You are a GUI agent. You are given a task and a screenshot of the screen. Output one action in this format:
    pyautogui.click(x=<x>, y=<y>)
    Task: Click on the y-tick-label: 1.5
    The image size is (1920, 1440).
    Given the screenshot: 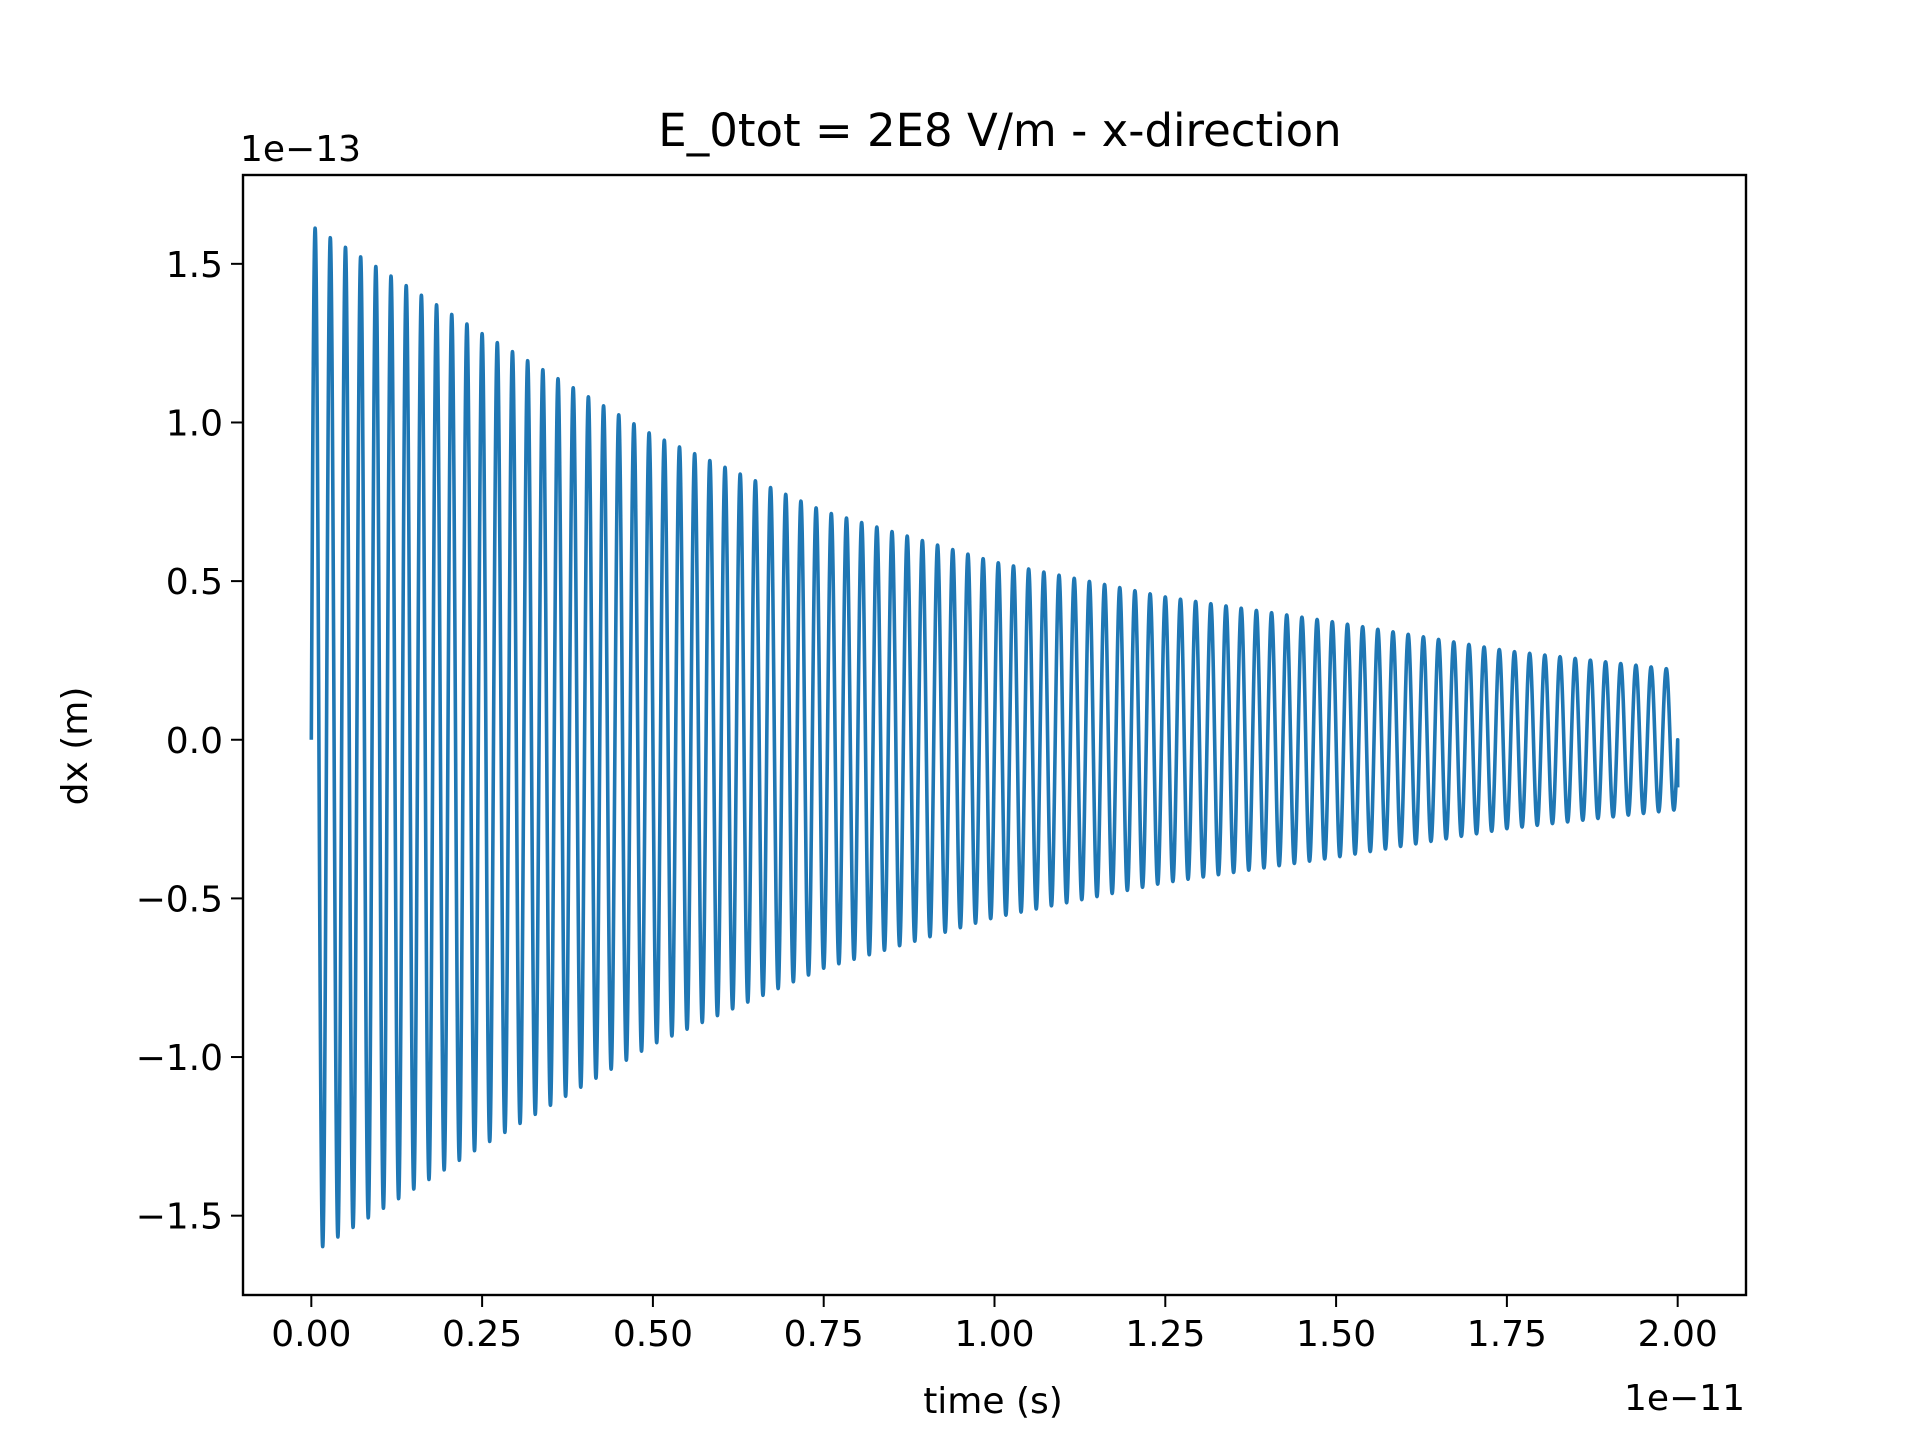 What is the action you would take?
    pyautogui.click(x=194, y=265)
    